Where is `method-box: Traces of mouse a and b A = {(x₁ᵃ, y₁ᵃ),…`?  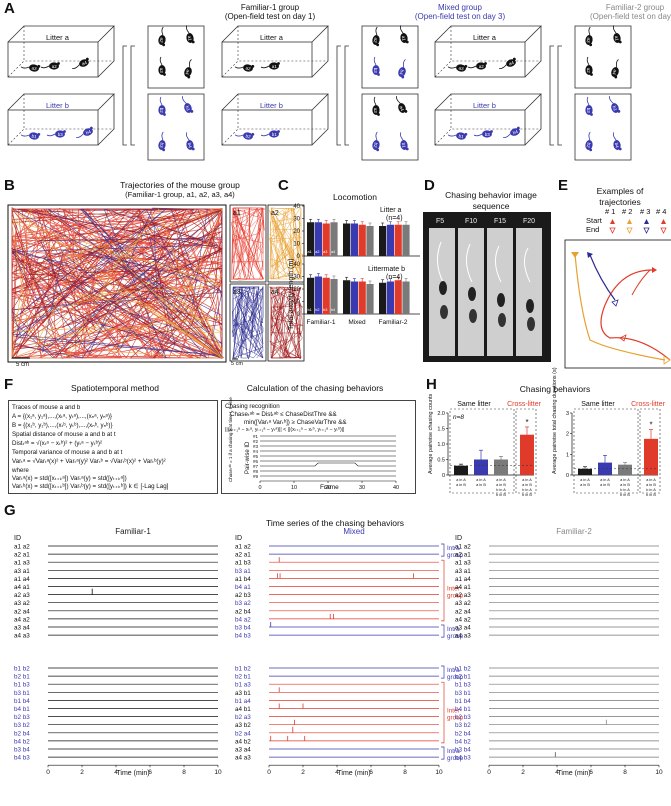
method-box: Traces of mouse a and b A = {(x₁ᵃ, y₁ᵃ),… is located at coordinates (113, 447).